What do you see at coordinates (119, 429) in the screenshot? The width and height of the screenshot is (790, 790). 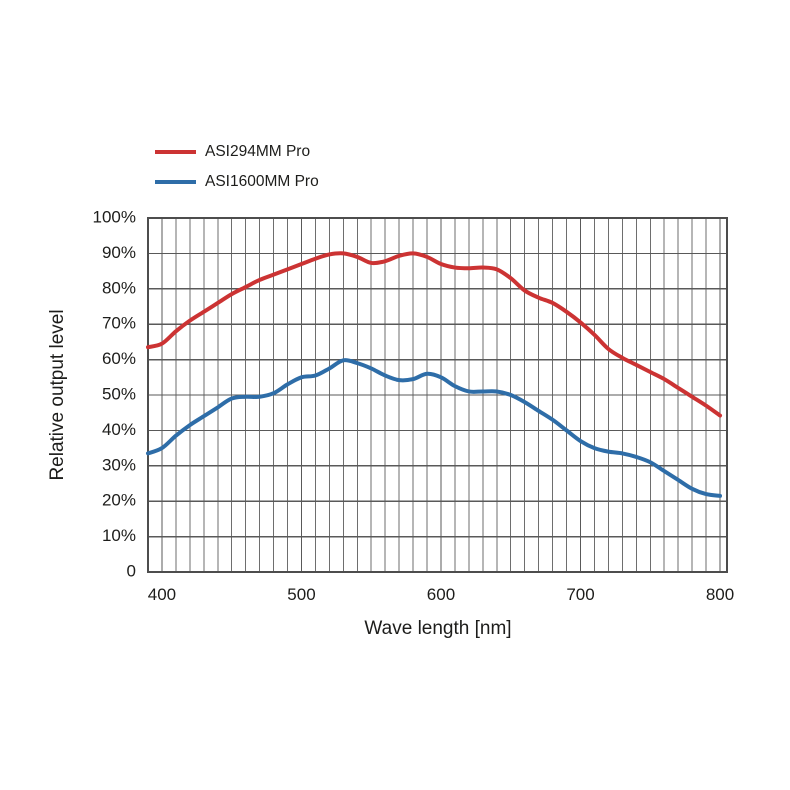 I see `y-tick-label: 40%` at bounding box center [119, 429].